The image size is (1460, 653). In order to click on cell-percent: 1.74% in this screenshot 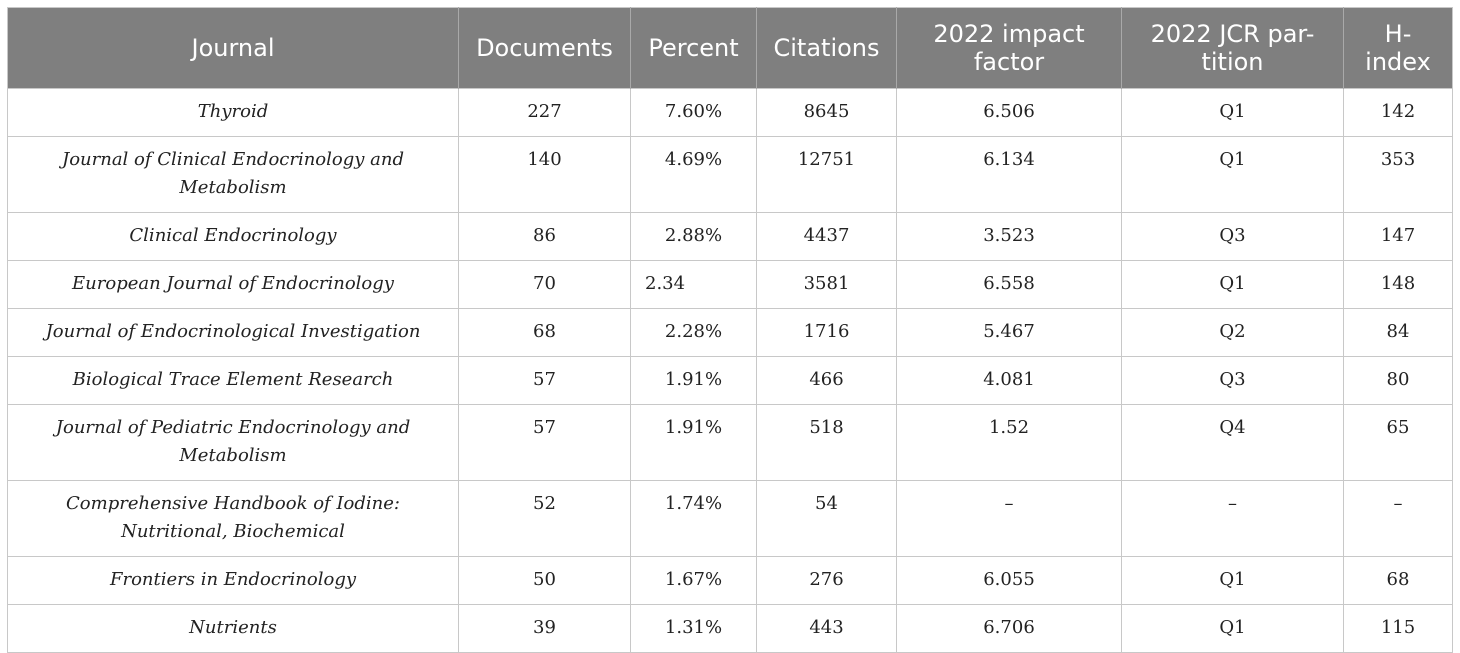, I will do `click(693, 518)`.